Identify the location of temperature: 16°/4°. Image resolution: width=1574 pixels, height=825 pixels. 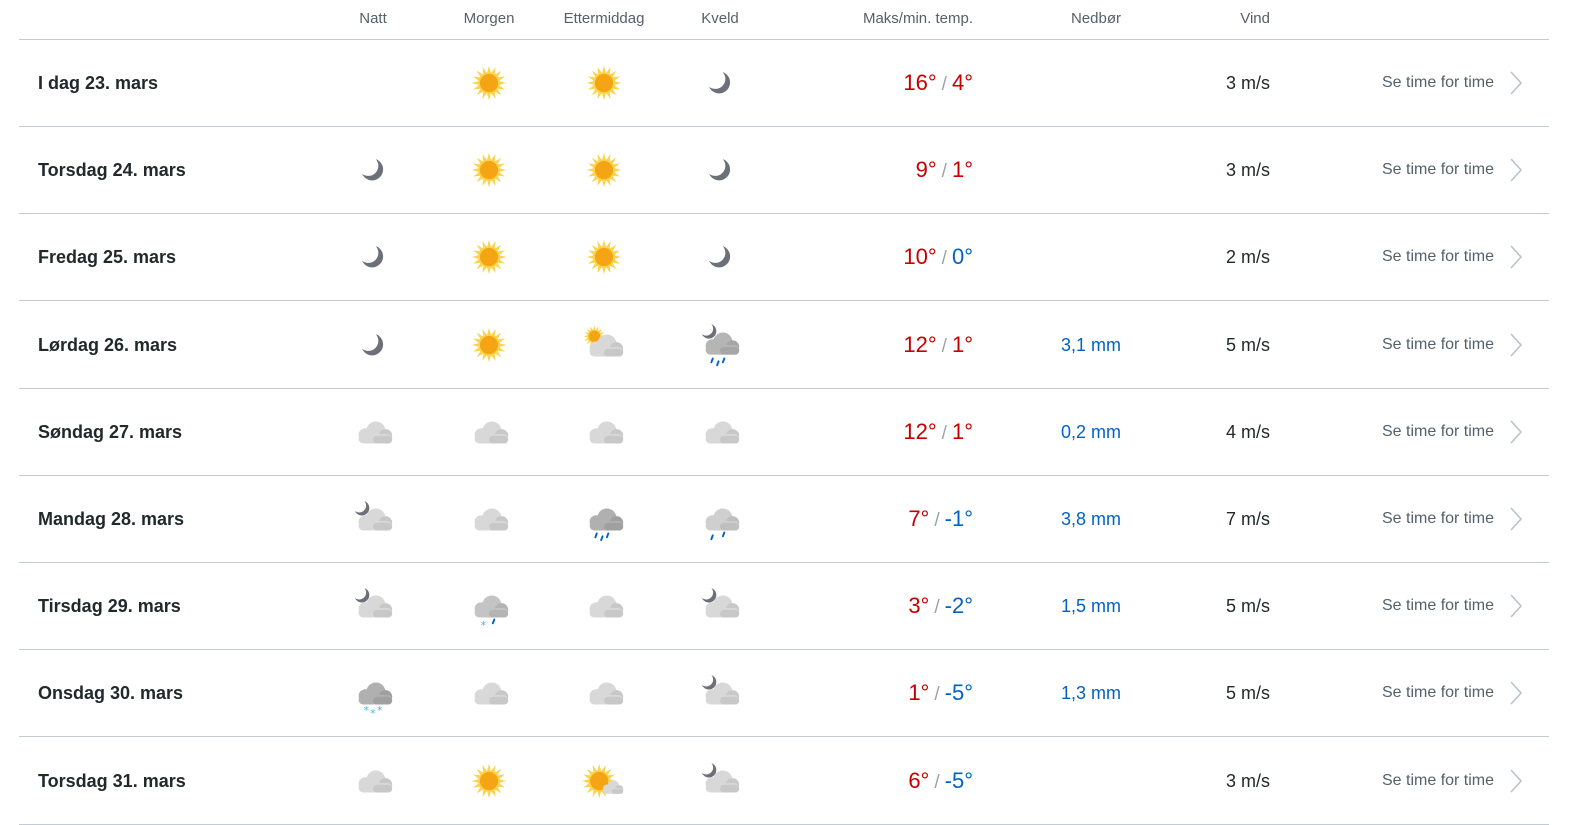
(938, 83).